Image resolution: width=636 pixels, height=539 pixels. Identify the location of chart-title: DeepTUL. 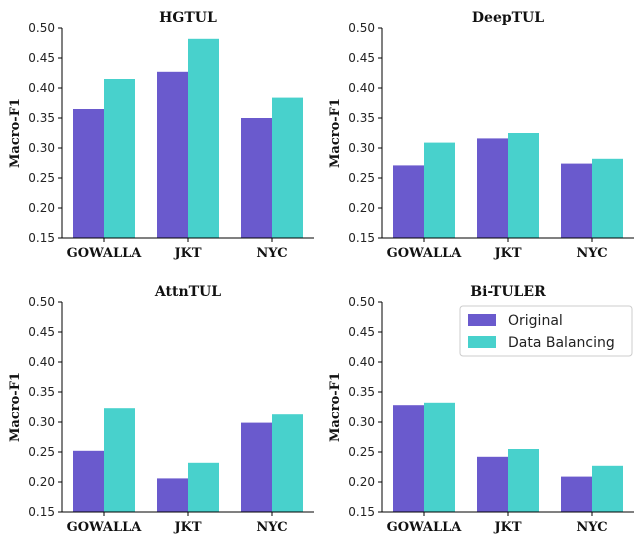
(508, 18).